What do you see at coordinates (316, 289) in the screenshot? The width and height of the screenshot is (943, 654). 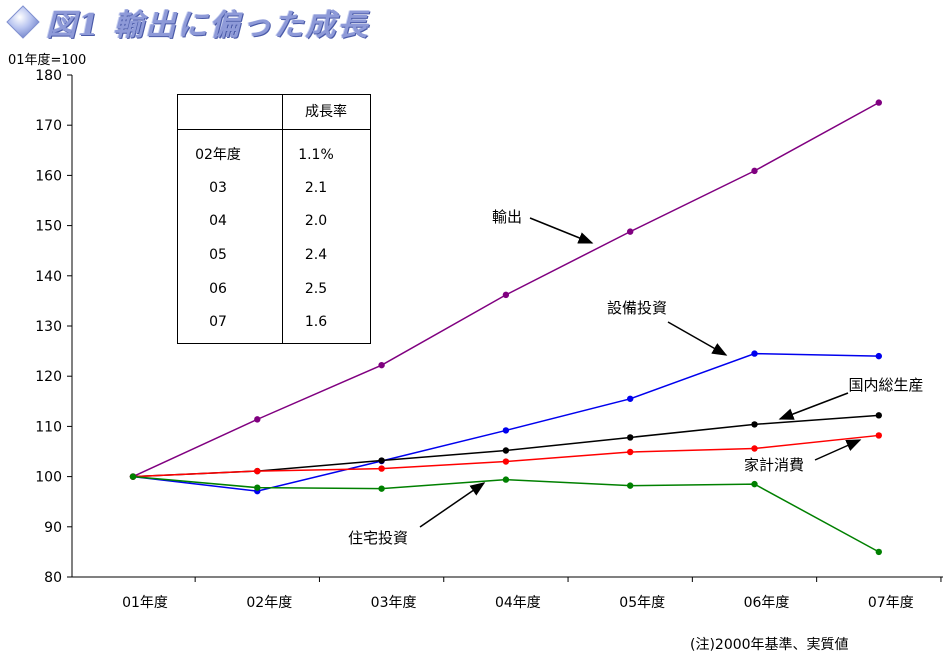 I see `table-cell-rate: 2.5` at bounding box center [316, 289].